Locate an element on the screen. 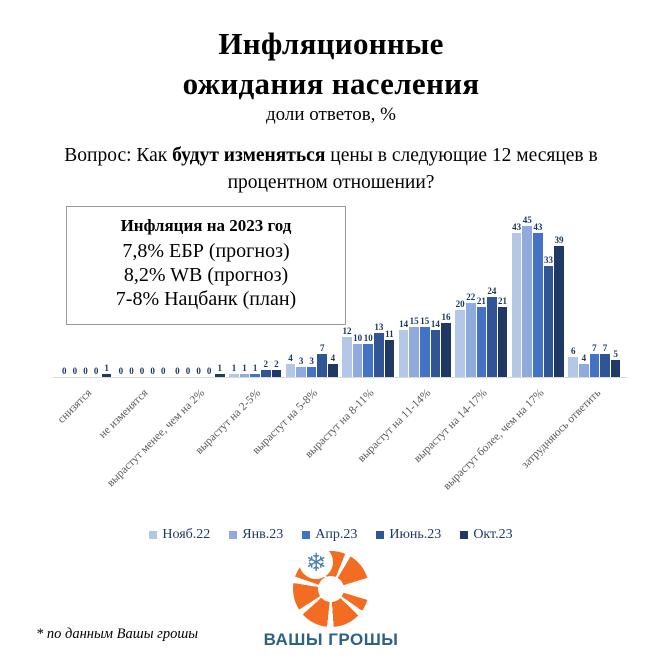 The width and height of the screenshot is (662, 662). data-label: 15 is located at coordinates (414, 320).